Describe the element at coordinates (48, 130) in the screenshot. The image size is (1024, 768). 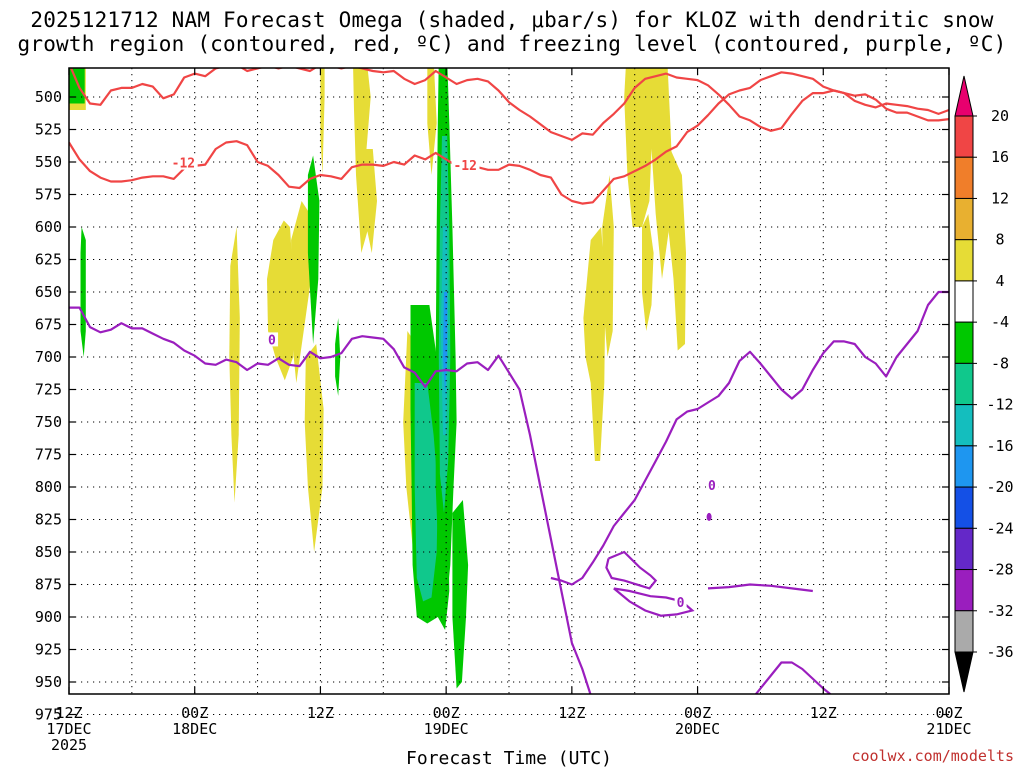
I see `y-tick-label-525: 525` at that location.